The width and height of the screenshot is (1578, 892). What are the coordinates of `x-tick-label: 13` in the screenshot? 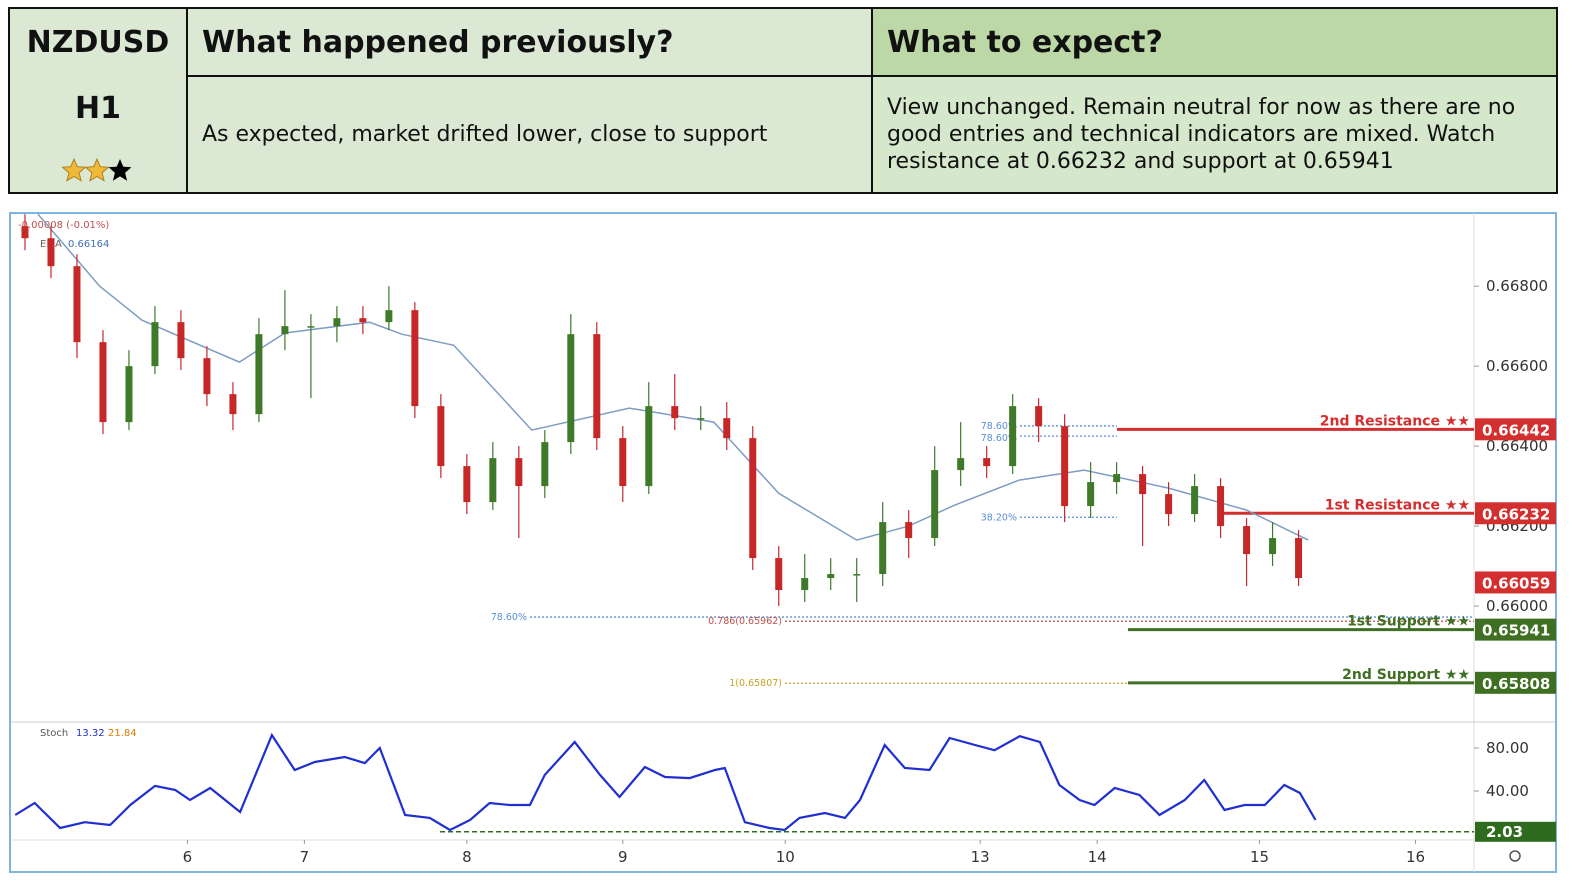 It's located at (980, 857).